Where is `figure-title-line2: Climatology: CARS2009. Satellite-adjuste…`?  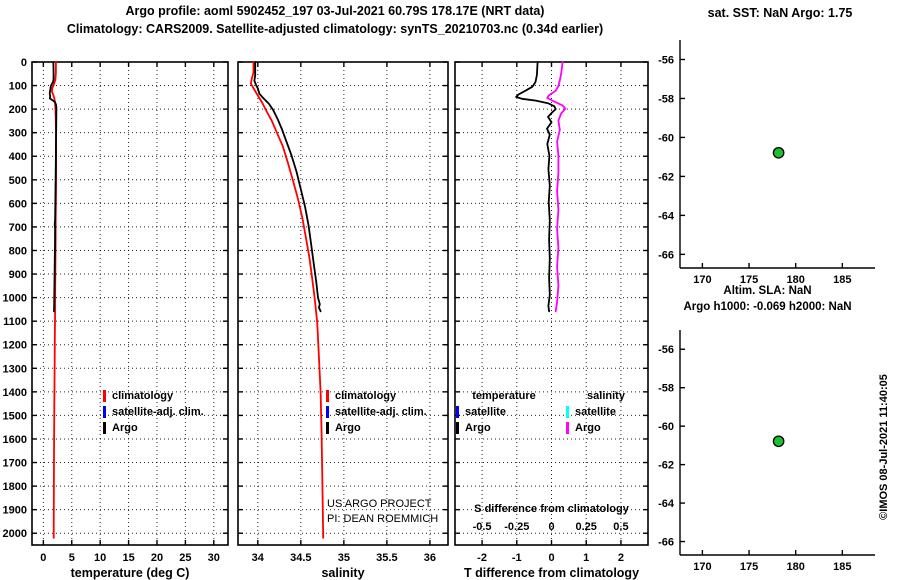 figure-title-line2: Climatology: CARS2009. Satellite-adjuste… is located at coordinates (335, 29).